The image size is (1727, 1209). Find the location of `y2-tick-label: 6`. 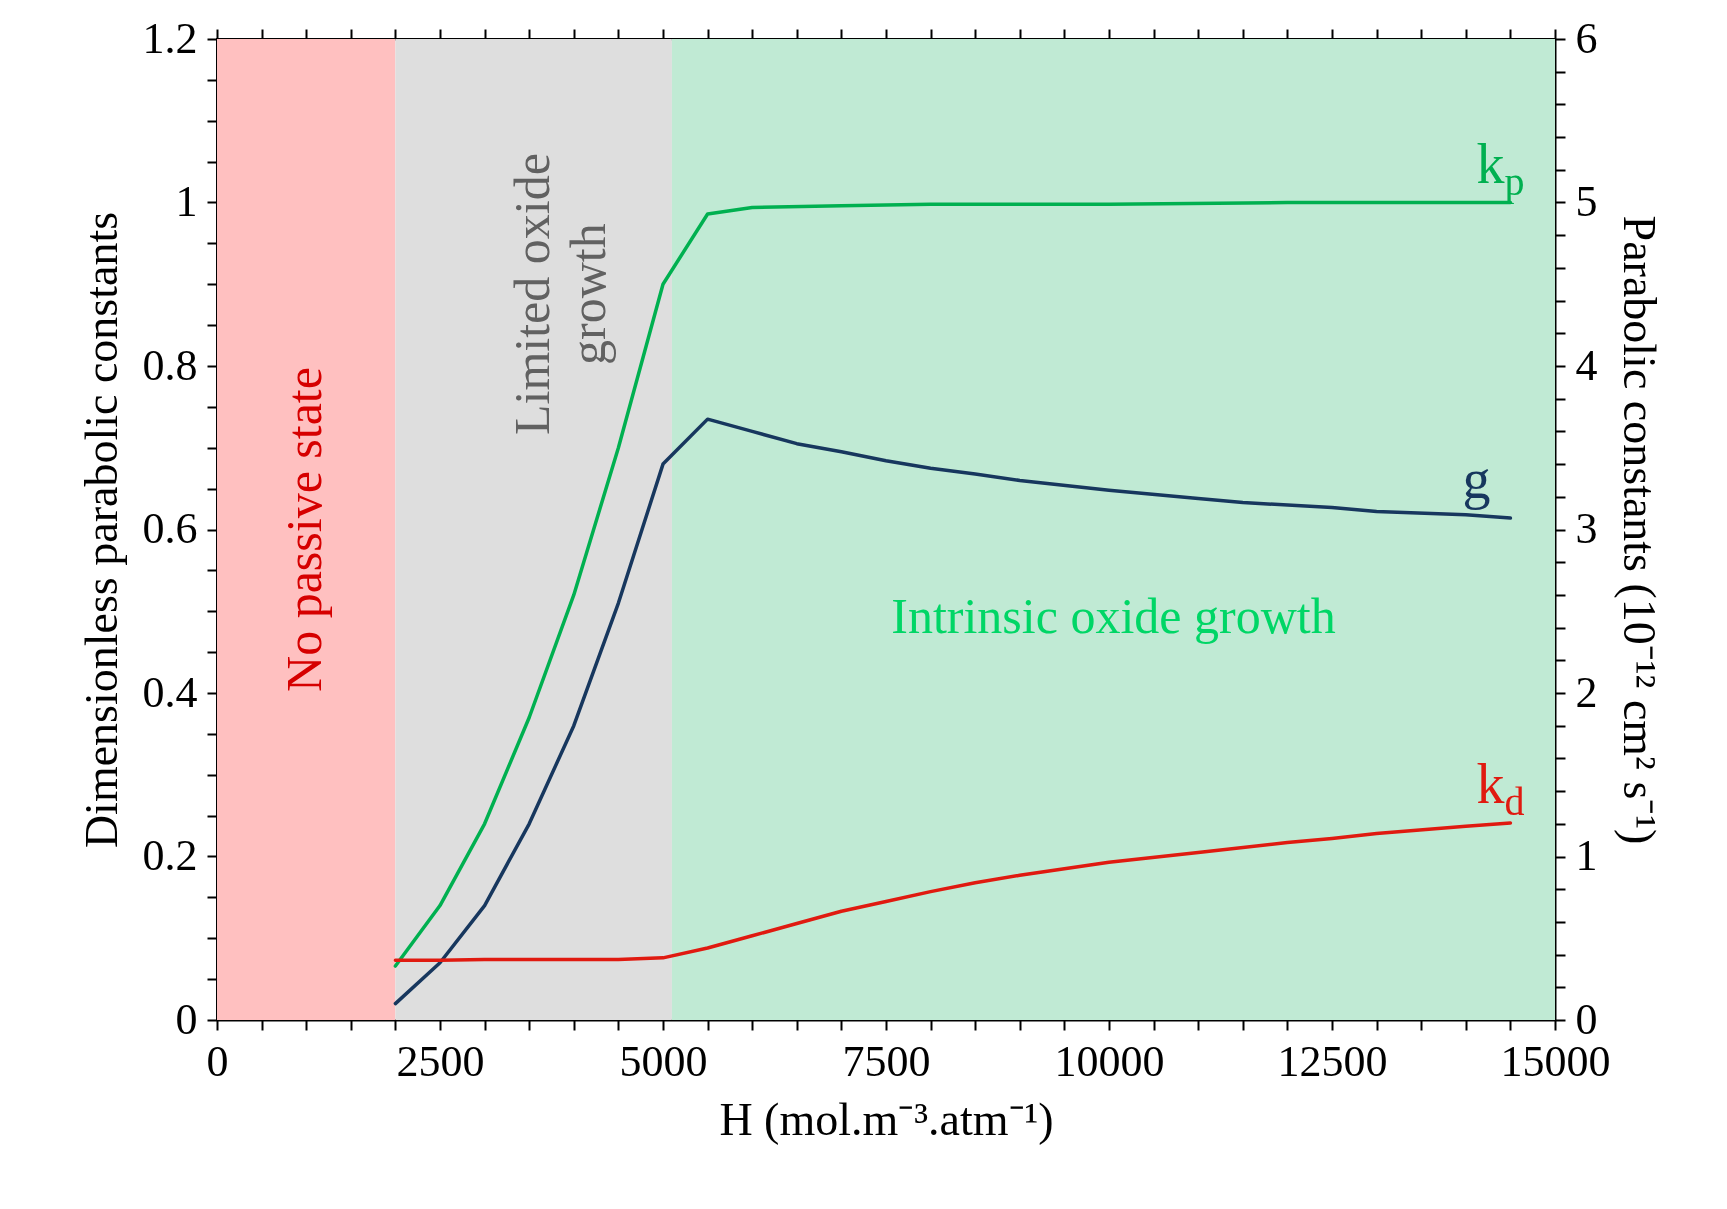

y2-tick-label: 6 is located at coordinates (1586, 38).